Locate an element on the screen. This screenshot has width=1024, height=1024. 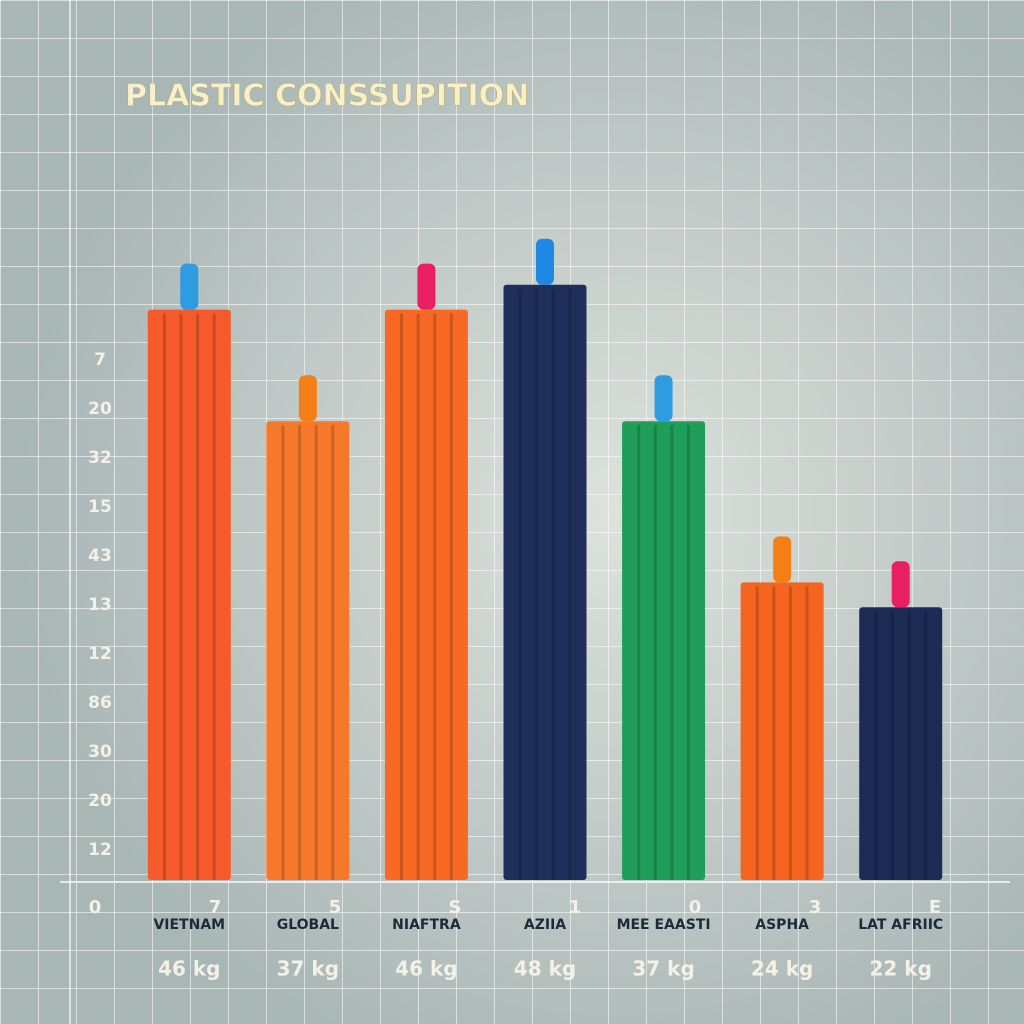
x-axis-label: 7 is located at coordinates (215, 907).